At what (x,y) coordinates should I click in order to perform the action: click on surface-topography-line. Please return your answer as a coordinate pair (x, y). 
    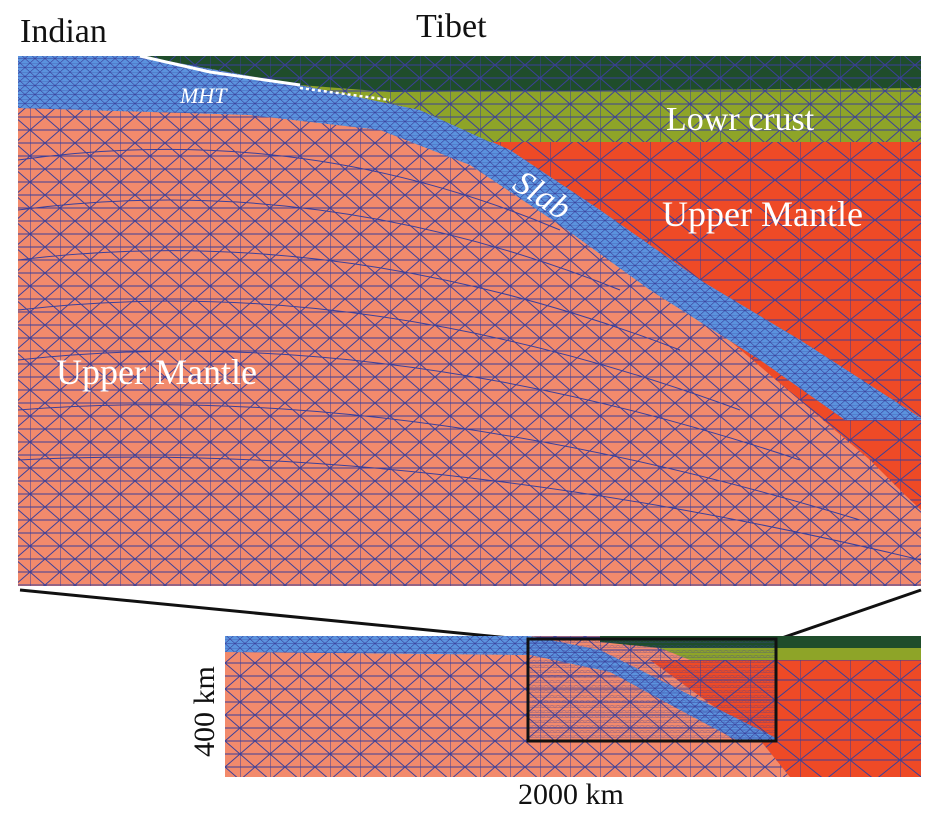
    Looking at the image, I should click on (220, 70).